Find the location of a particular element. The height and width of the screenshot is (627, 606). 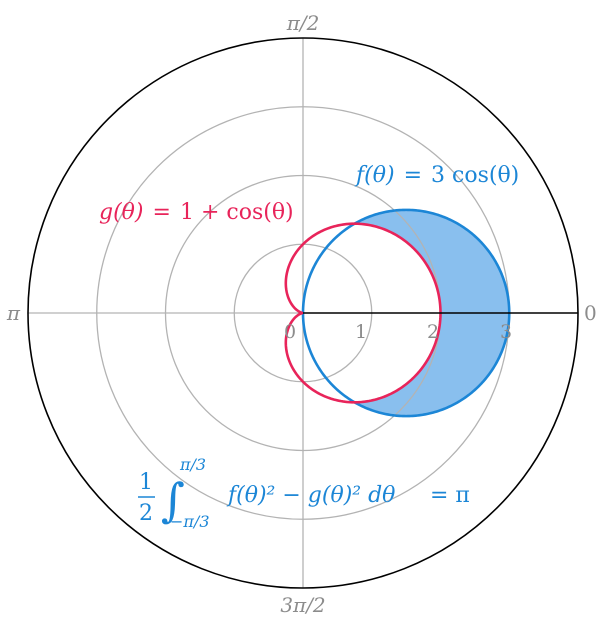

series-f-label-coef: 3 is located at coordinates (438, 175).